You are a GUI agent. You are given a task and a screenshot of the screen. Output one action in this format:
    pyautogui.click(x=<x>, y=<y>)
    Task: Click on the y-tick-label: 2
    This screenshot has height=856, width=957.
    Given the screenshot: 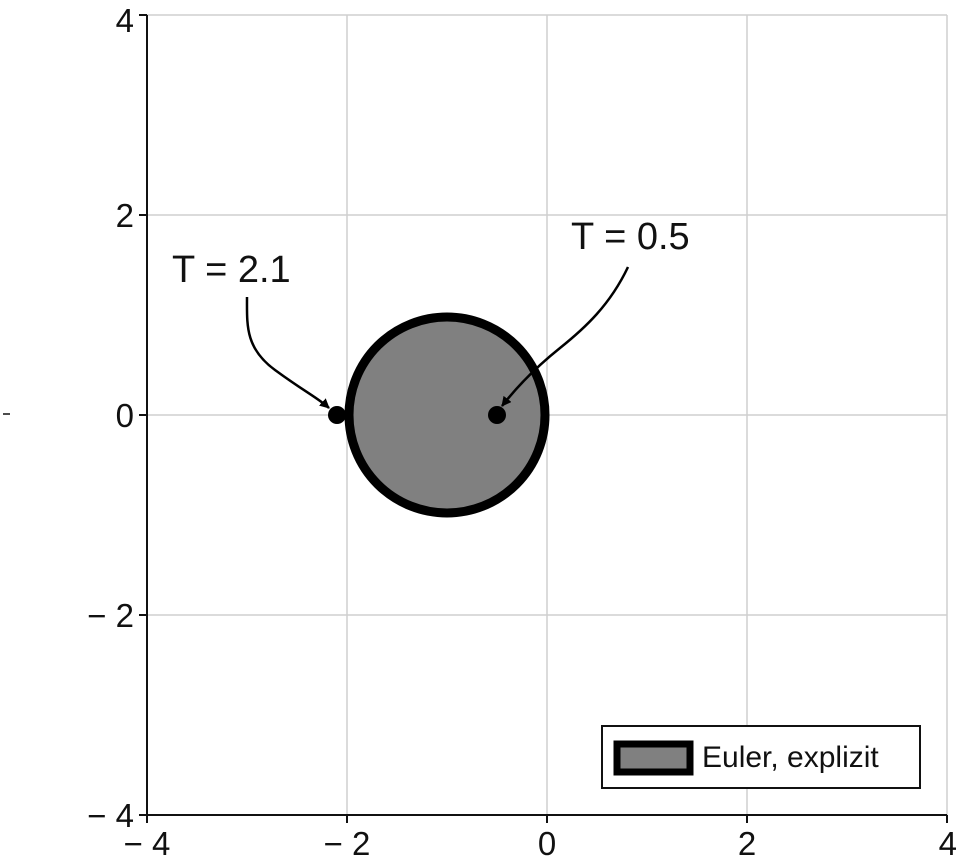 What is the action you would take?
    pyautogui.click(x=125, y=215)
    